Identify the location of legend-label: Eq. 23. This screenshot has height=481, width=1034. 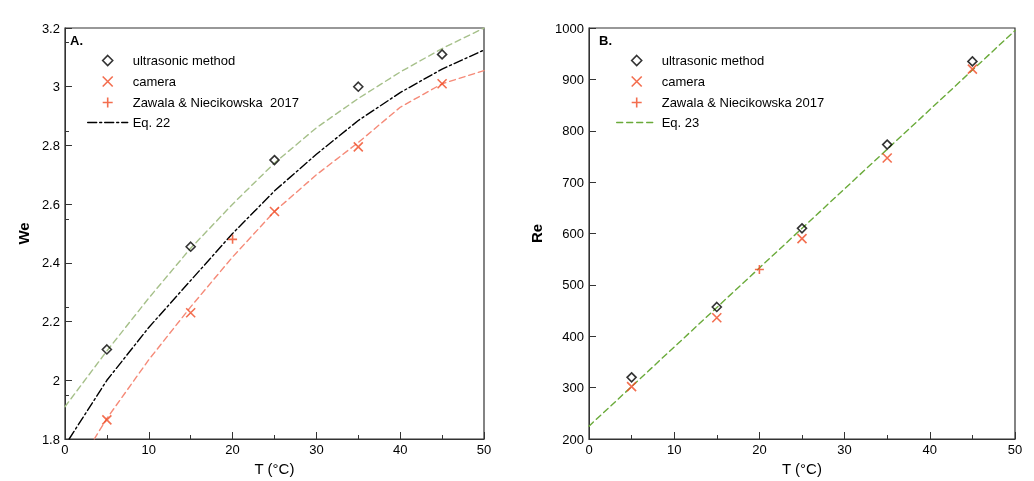
(680, 122).